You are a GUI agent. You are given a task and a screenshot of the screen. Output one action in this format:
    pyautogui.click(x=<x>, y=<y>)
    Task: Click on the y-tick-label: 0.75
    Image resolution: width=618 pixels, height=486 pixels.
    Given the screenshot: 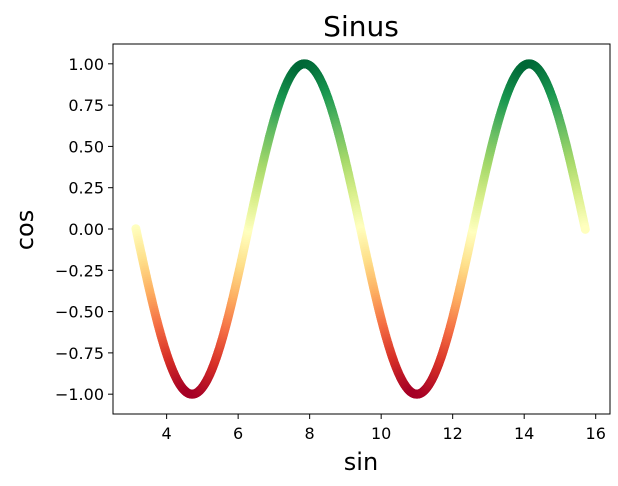 What is the action you would take?
    pyautogui.click(x=86, y=105)
    